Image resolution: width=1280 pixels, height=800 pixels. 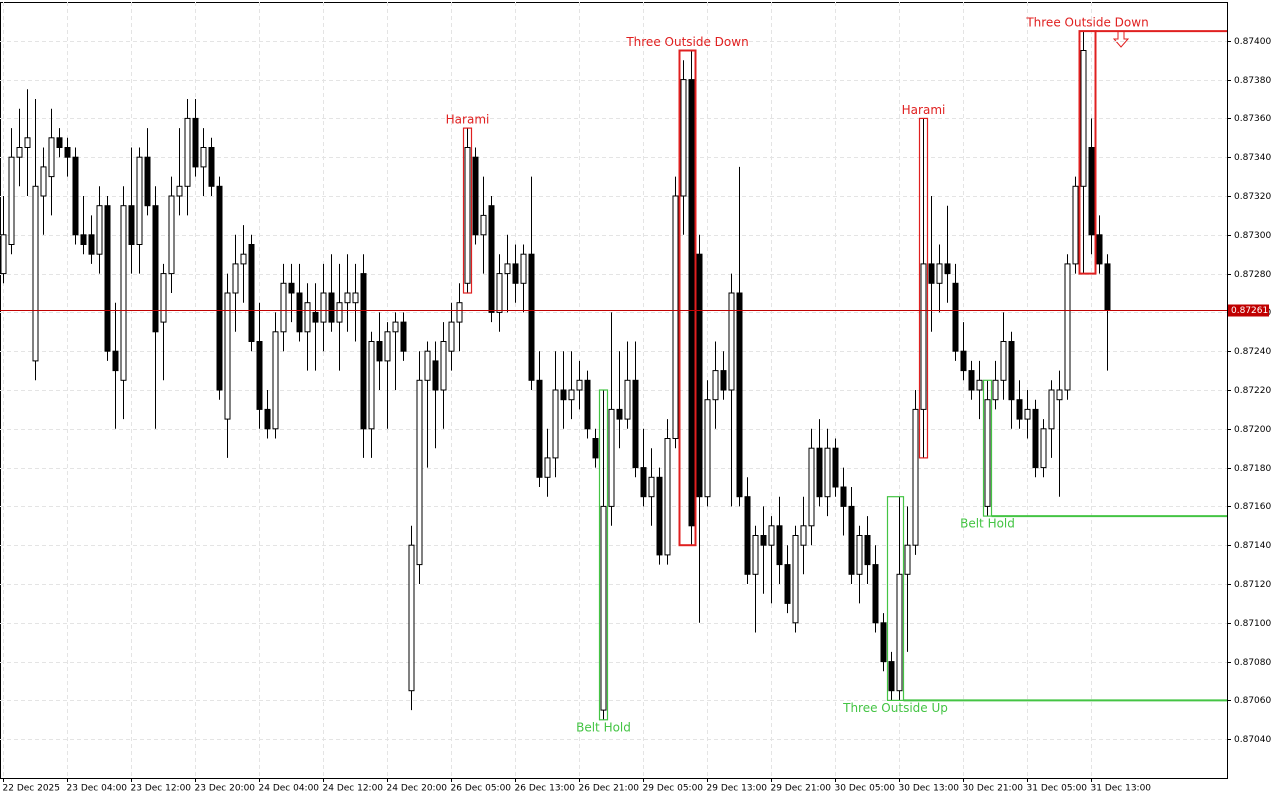 What do you see at coordinates (987, 524) in the screenshot?
I see `pattern-label: Belt Hold` at bounding box center [987, 524].